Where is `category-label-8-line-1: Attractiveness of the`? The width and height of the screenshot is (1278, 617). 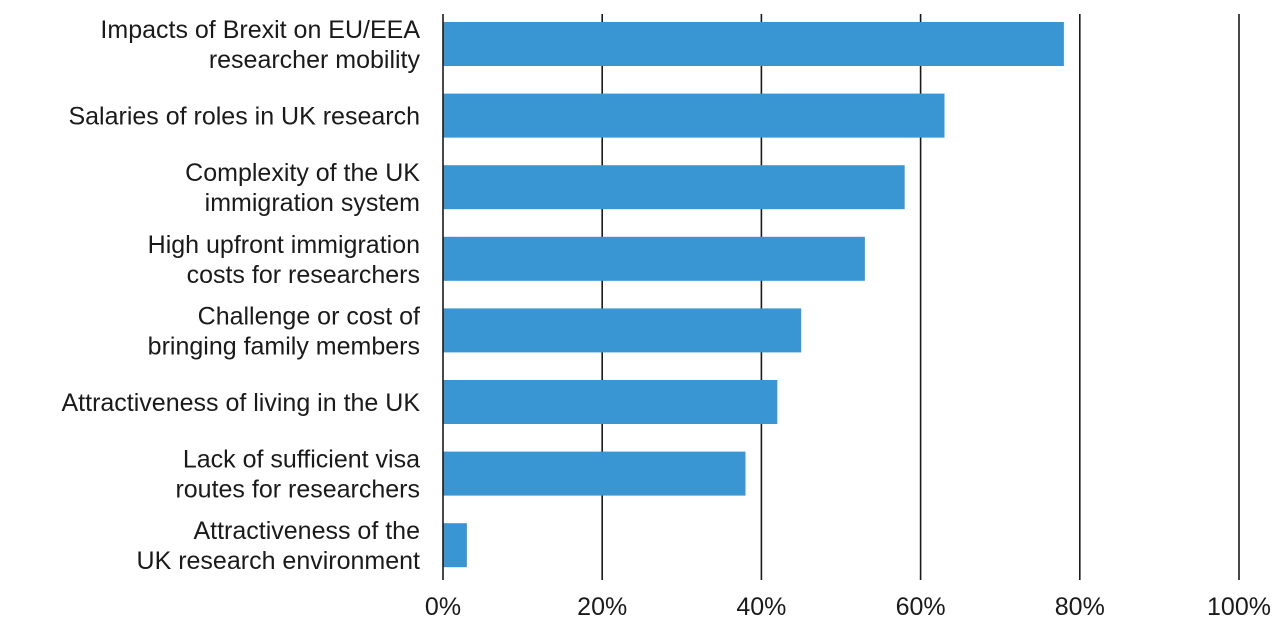
category-label-8-line-1: Attractiveness of the is located at coordinates (306, 531).